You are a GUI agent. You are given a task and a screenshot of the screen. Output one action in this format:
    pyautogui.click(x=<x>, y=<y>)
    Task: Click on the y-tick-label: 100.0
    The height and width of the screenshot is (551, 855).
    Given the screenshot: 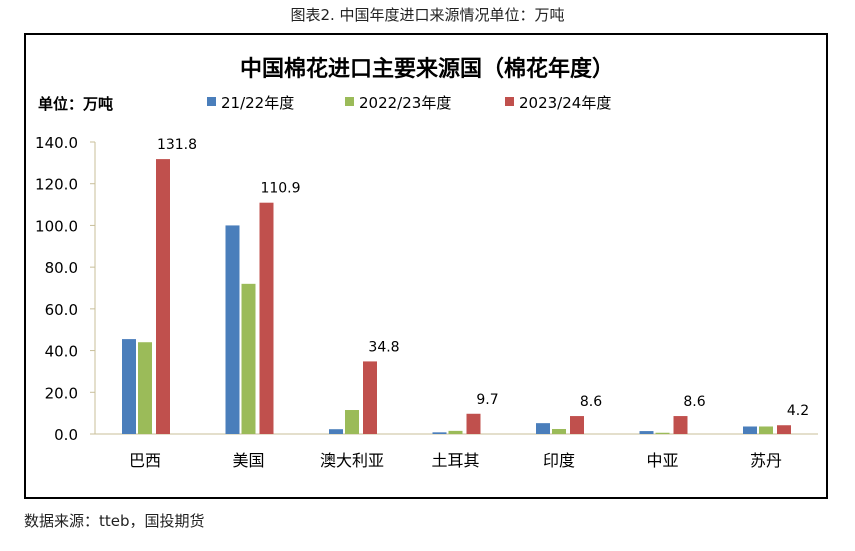 What is the action you would take?
    pyautogui.click(x=56, y=226)
    